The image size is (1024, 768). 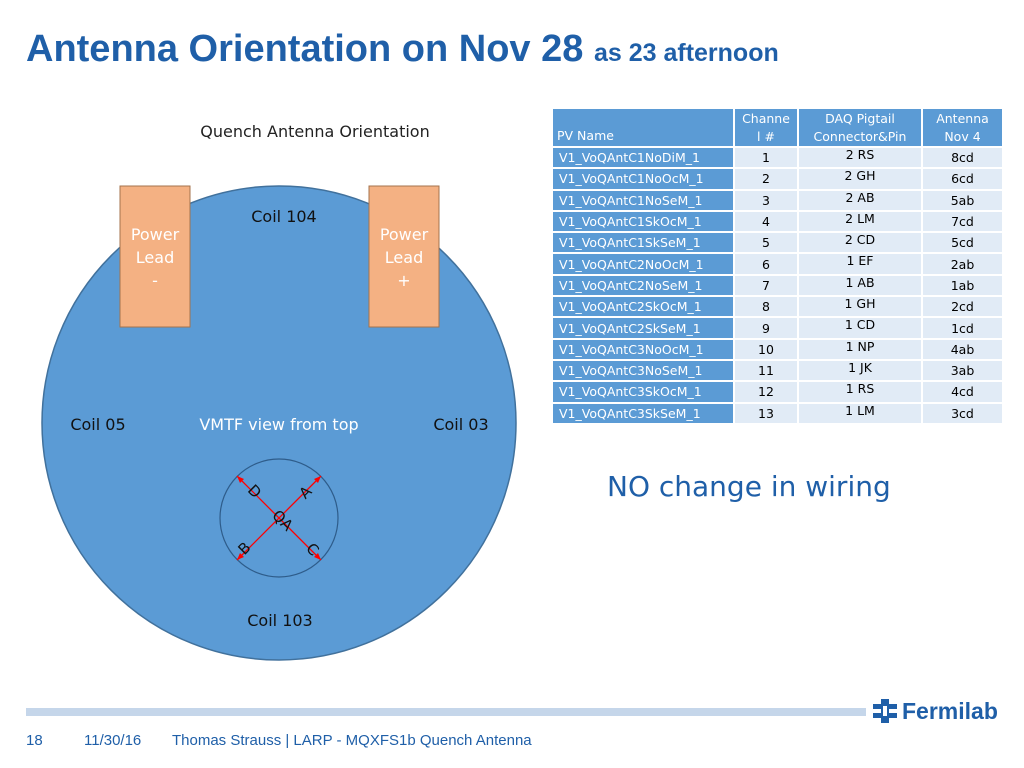 I want to click on table-row: V1_VoQAntC3NoSeM_1 11 1 JK 3ab, so click(x=777, y=370).